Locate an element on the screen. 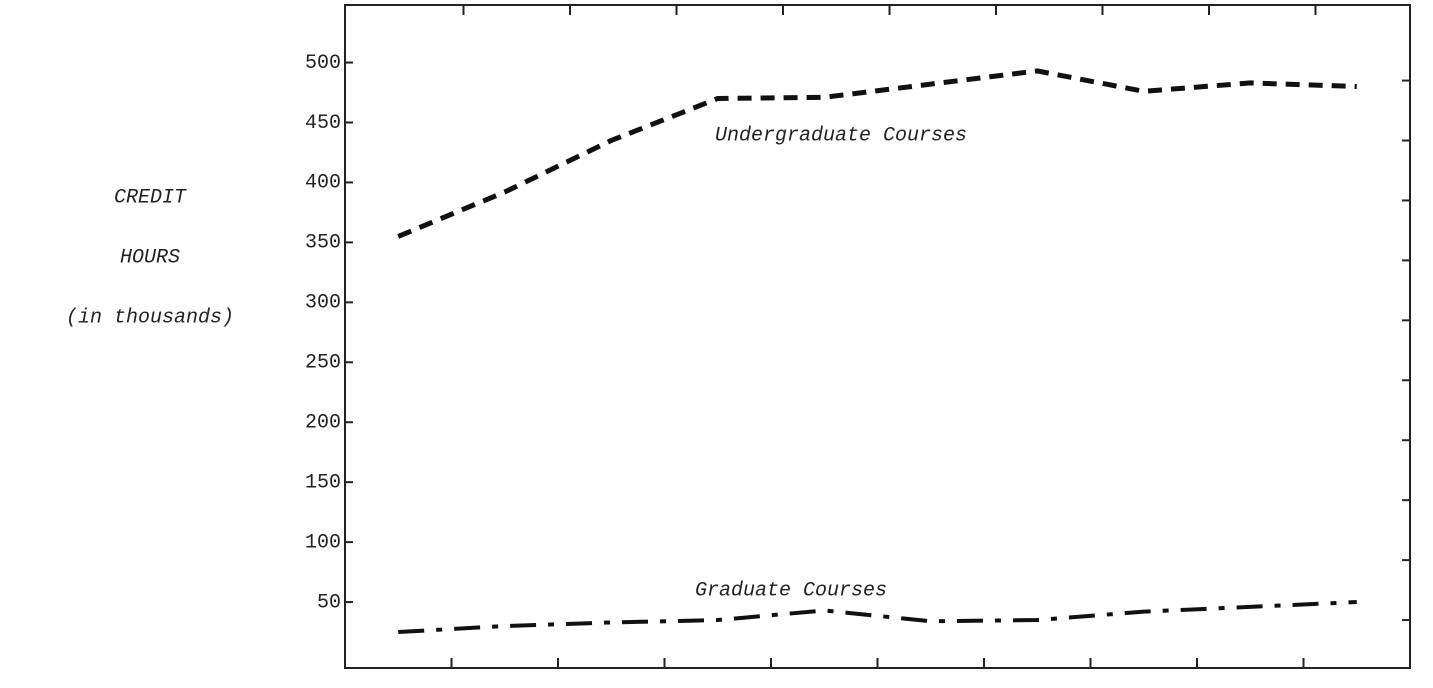 The width and height of the screenshot is (1433, 688). y-axis-label: (in thousands) is located at coordinates (150, 317).